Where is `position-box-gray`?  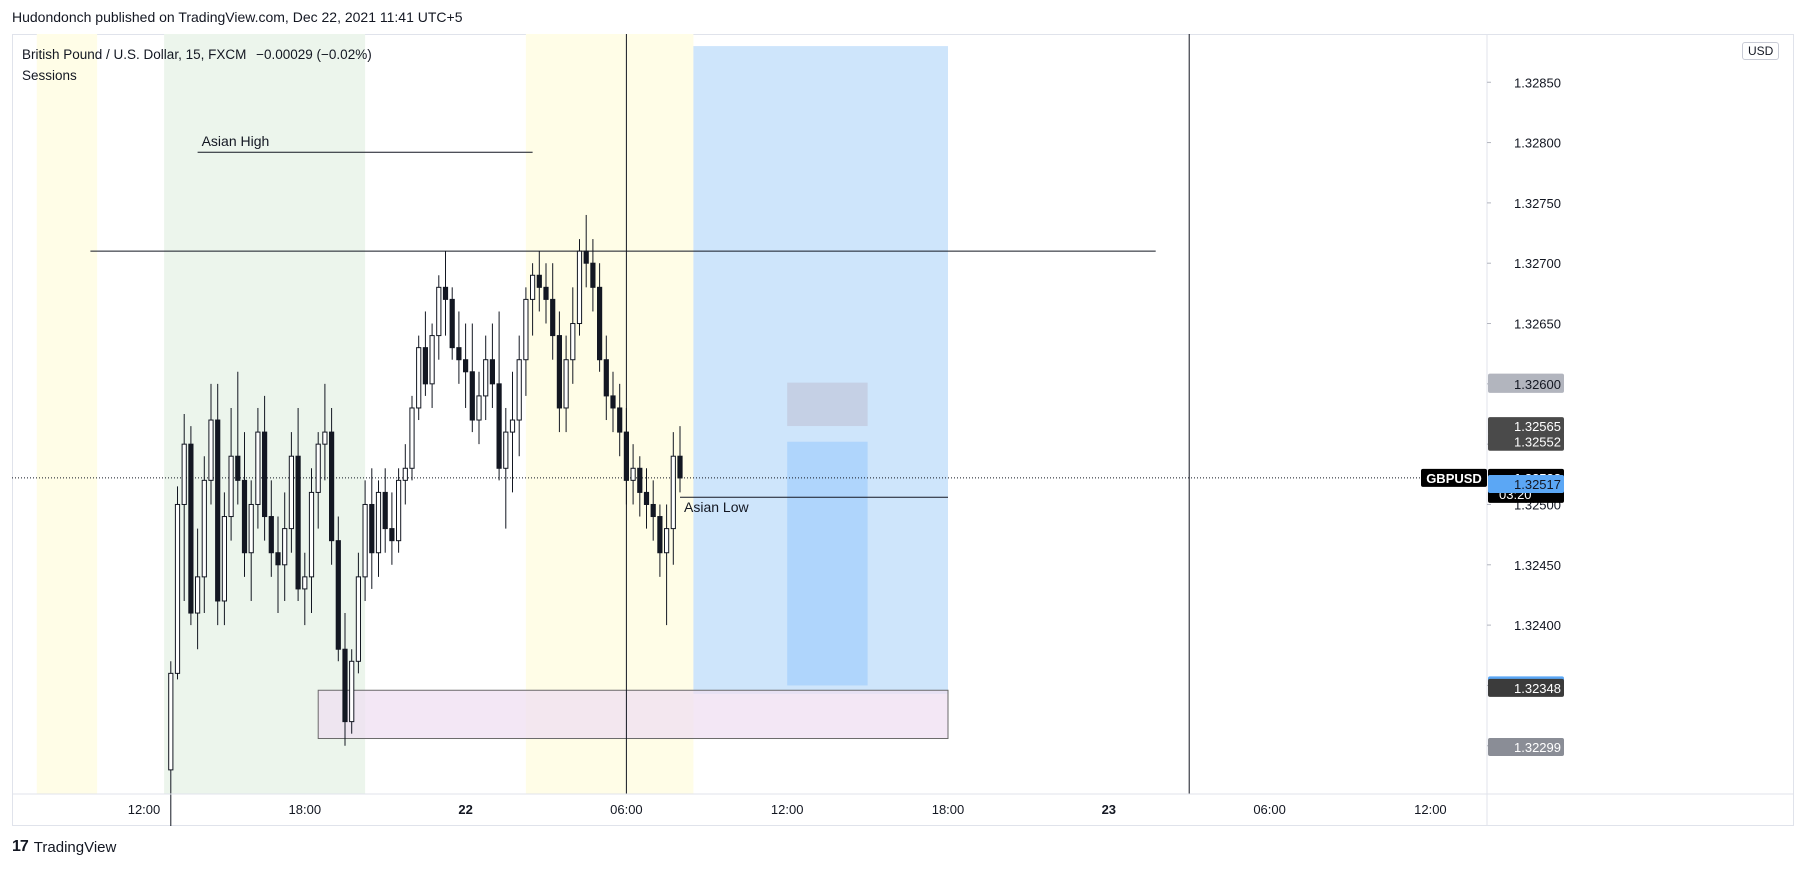 position-box-gray is located at coordinates (827, 404).